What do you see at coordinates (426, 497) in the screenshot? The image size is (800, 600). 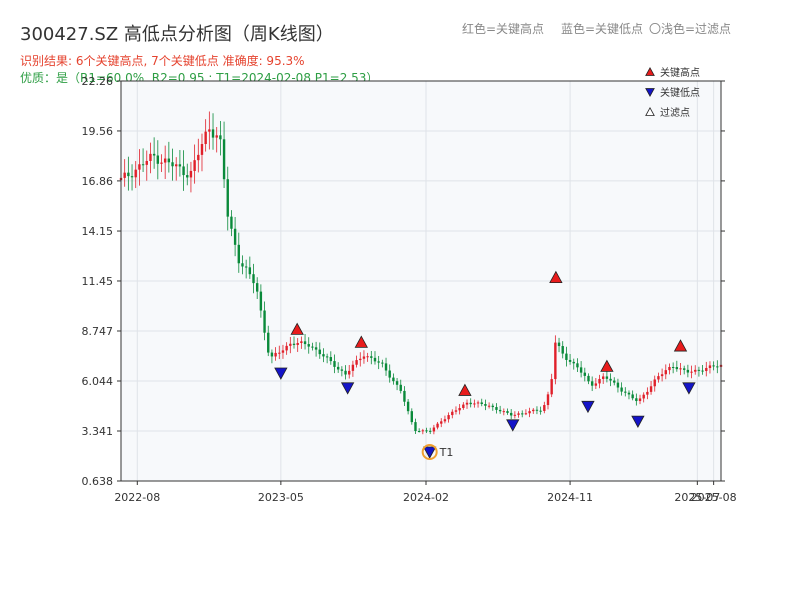 I see `x-tick-label: 2024-02` at bounding box center [426, 497].